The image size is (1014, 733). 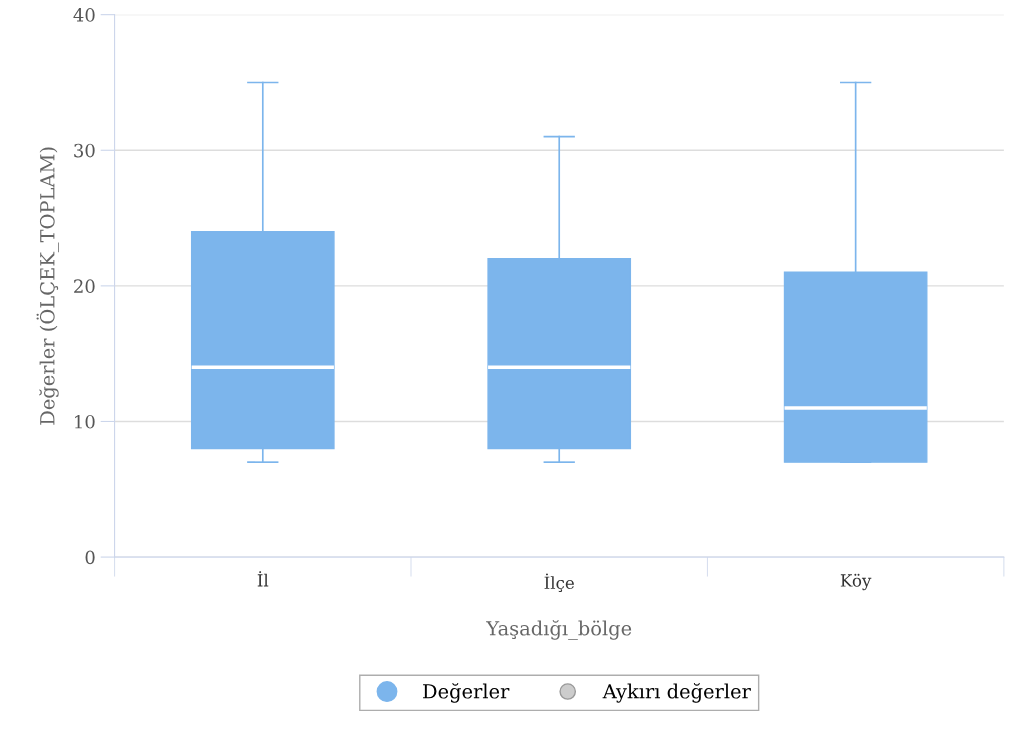 I want to click on x-tick-label: Köy, so click(x=856, y=582).